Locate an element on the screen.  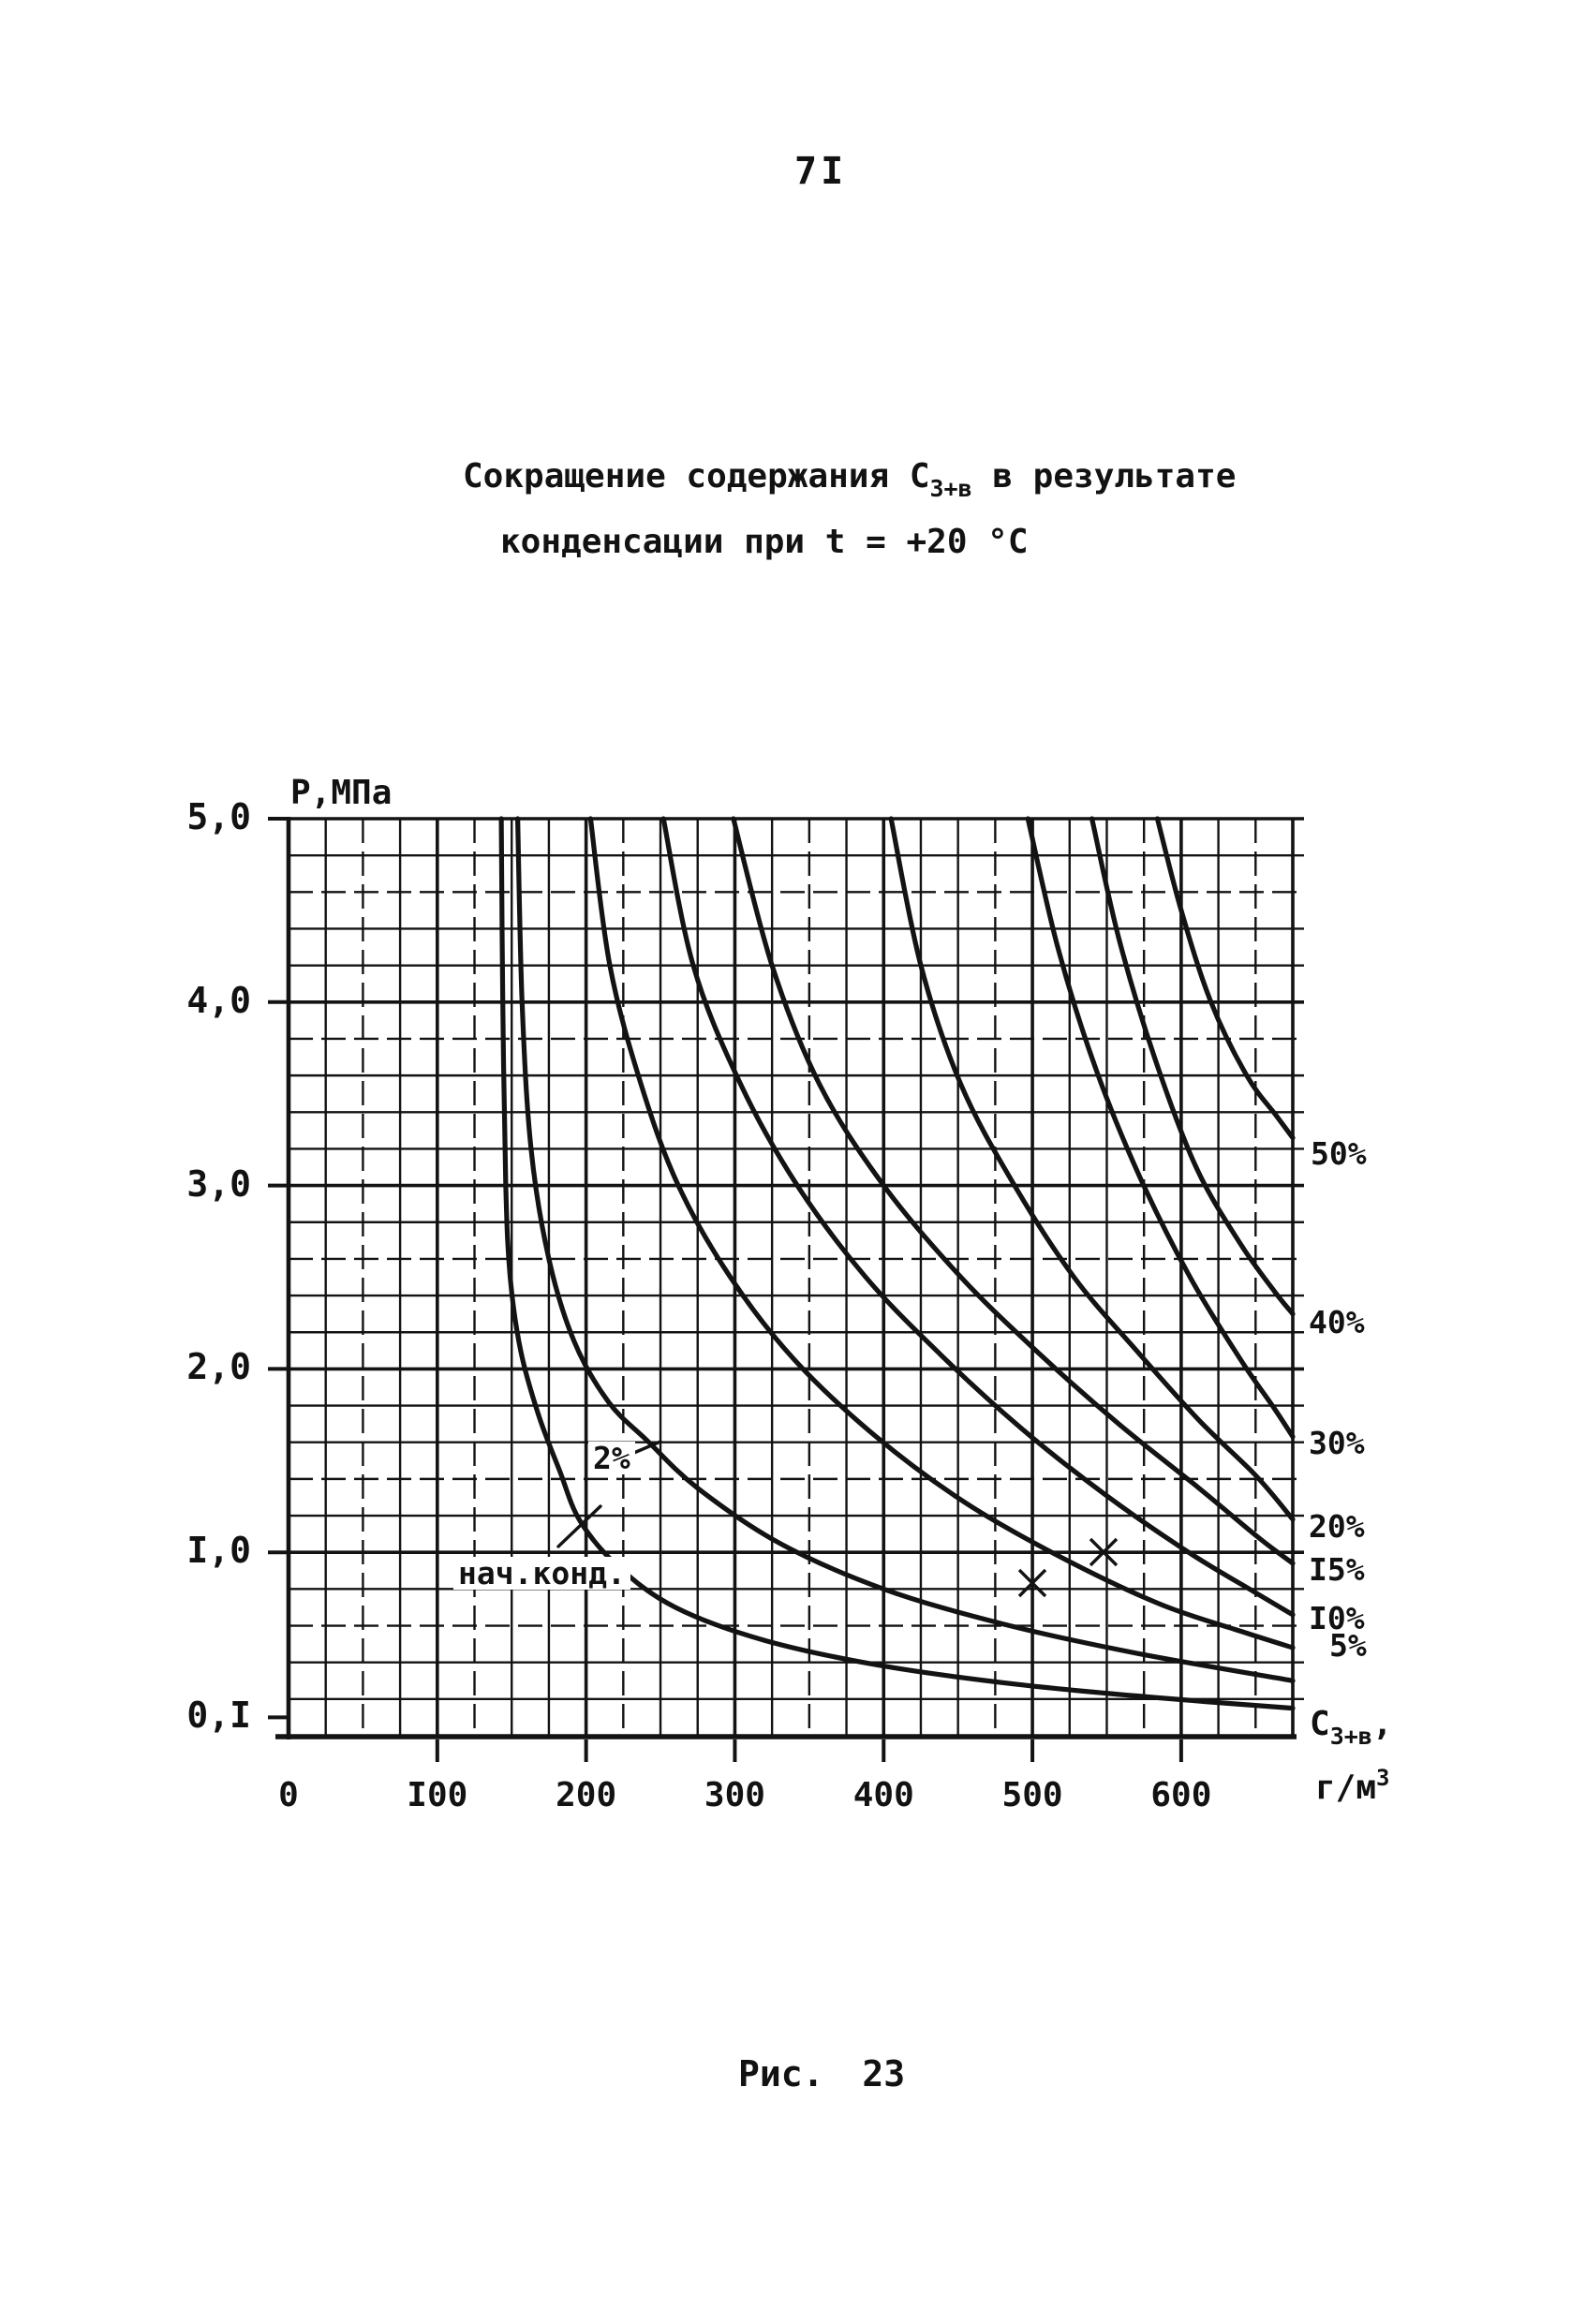
x-tick-label-500: 500 is located at coordinates (1032, 1795).